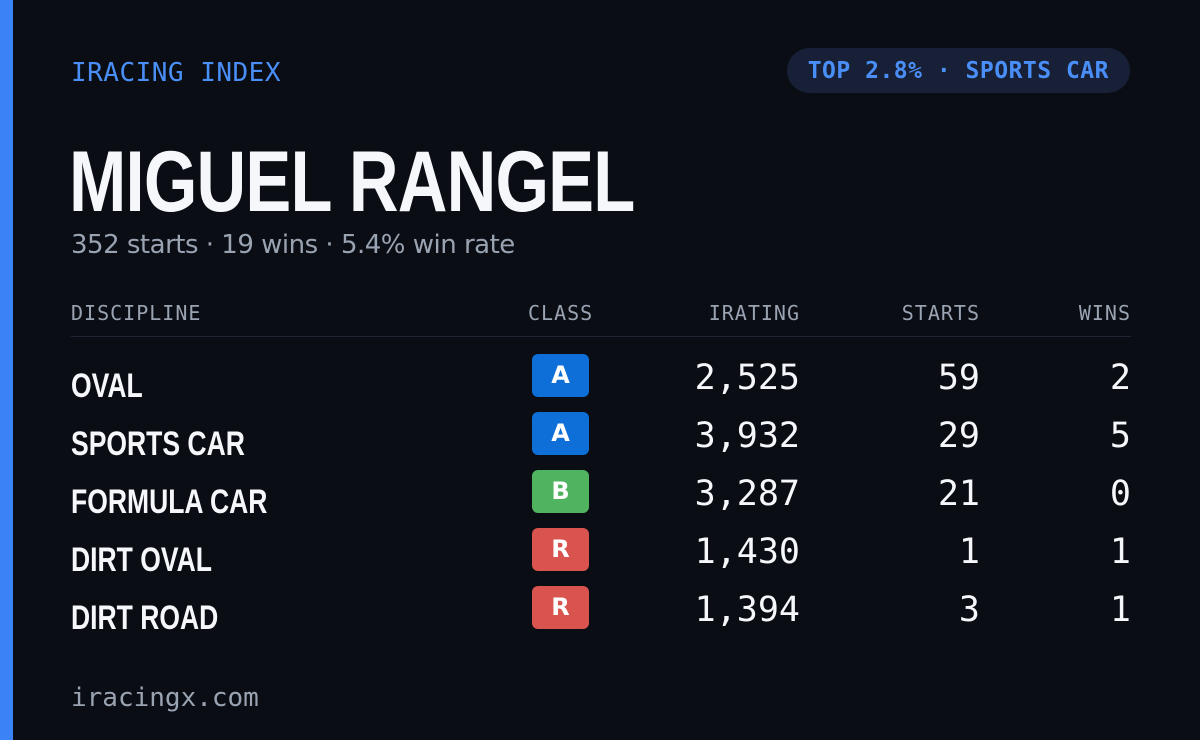  What do you see at coordinates (1120, 436) in the screenshot?
I see `wins-value: 5` at bounding box center [1120, 436].